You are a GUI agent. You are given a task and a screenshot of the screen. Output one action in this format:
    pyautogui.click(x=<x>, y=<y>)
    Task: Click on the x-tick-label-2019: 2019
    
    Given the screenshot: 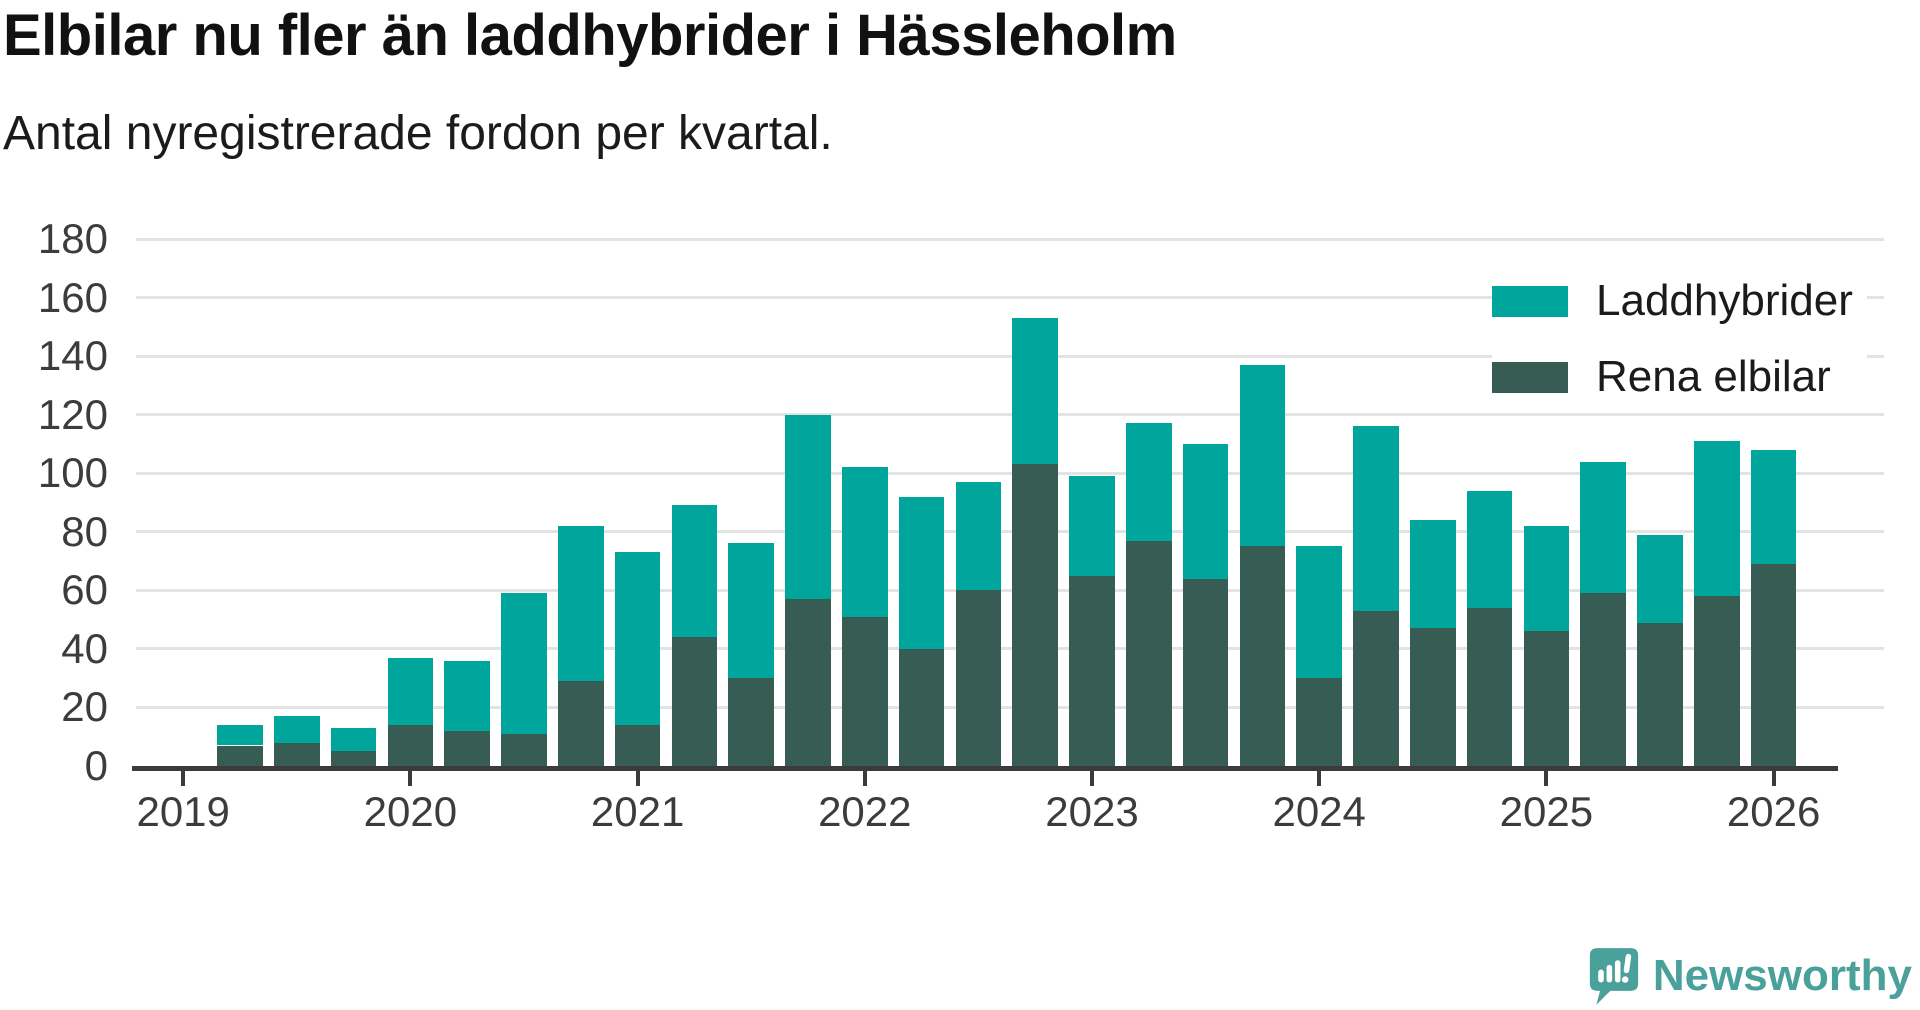 What is the action you would take?
    pyautogui.click(x=183, y=811)
    